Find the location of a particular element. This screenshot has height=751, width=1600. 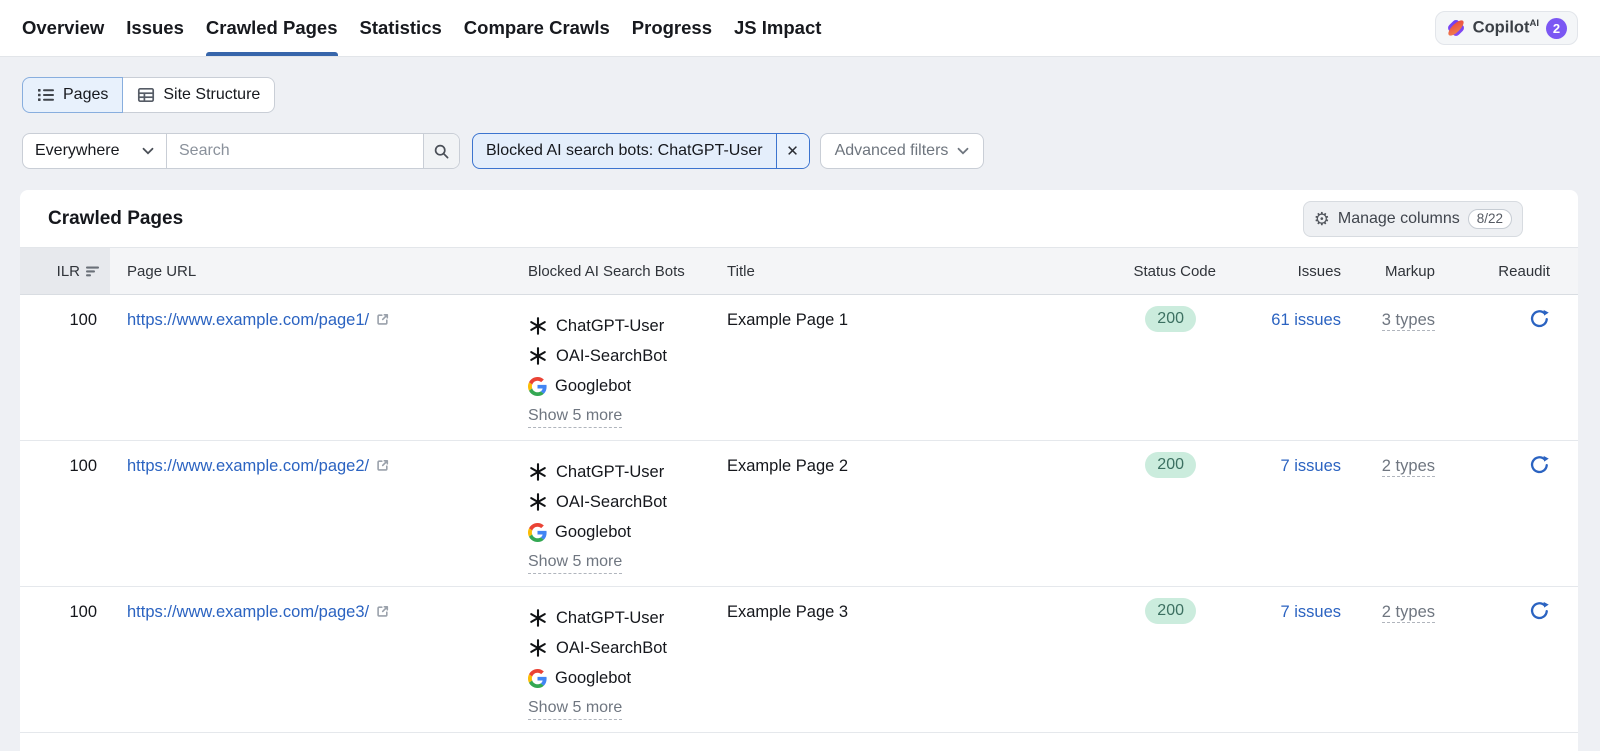

copilot-button: CopilotAI 2 is located at coordinates (1506, 28).